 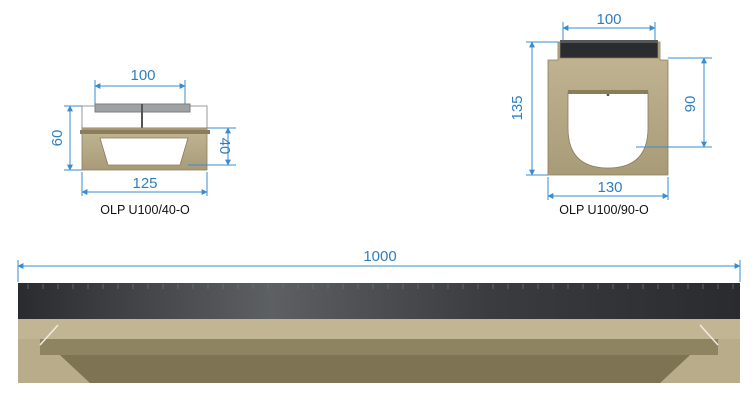 I want to click on side-left-foot, so click(x=29, y=369).